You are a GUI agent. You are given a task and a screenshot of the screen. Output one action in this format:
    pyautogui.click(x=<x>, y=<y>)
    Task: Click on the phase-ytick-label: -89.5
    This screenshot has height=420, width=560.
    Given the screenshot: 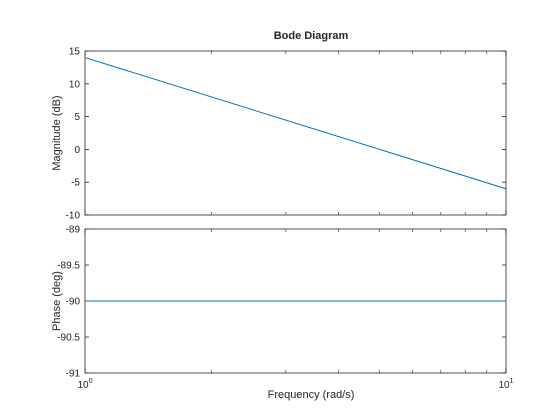 What is the action you would take?
    pyautogui.click(x=68, y=266)
    